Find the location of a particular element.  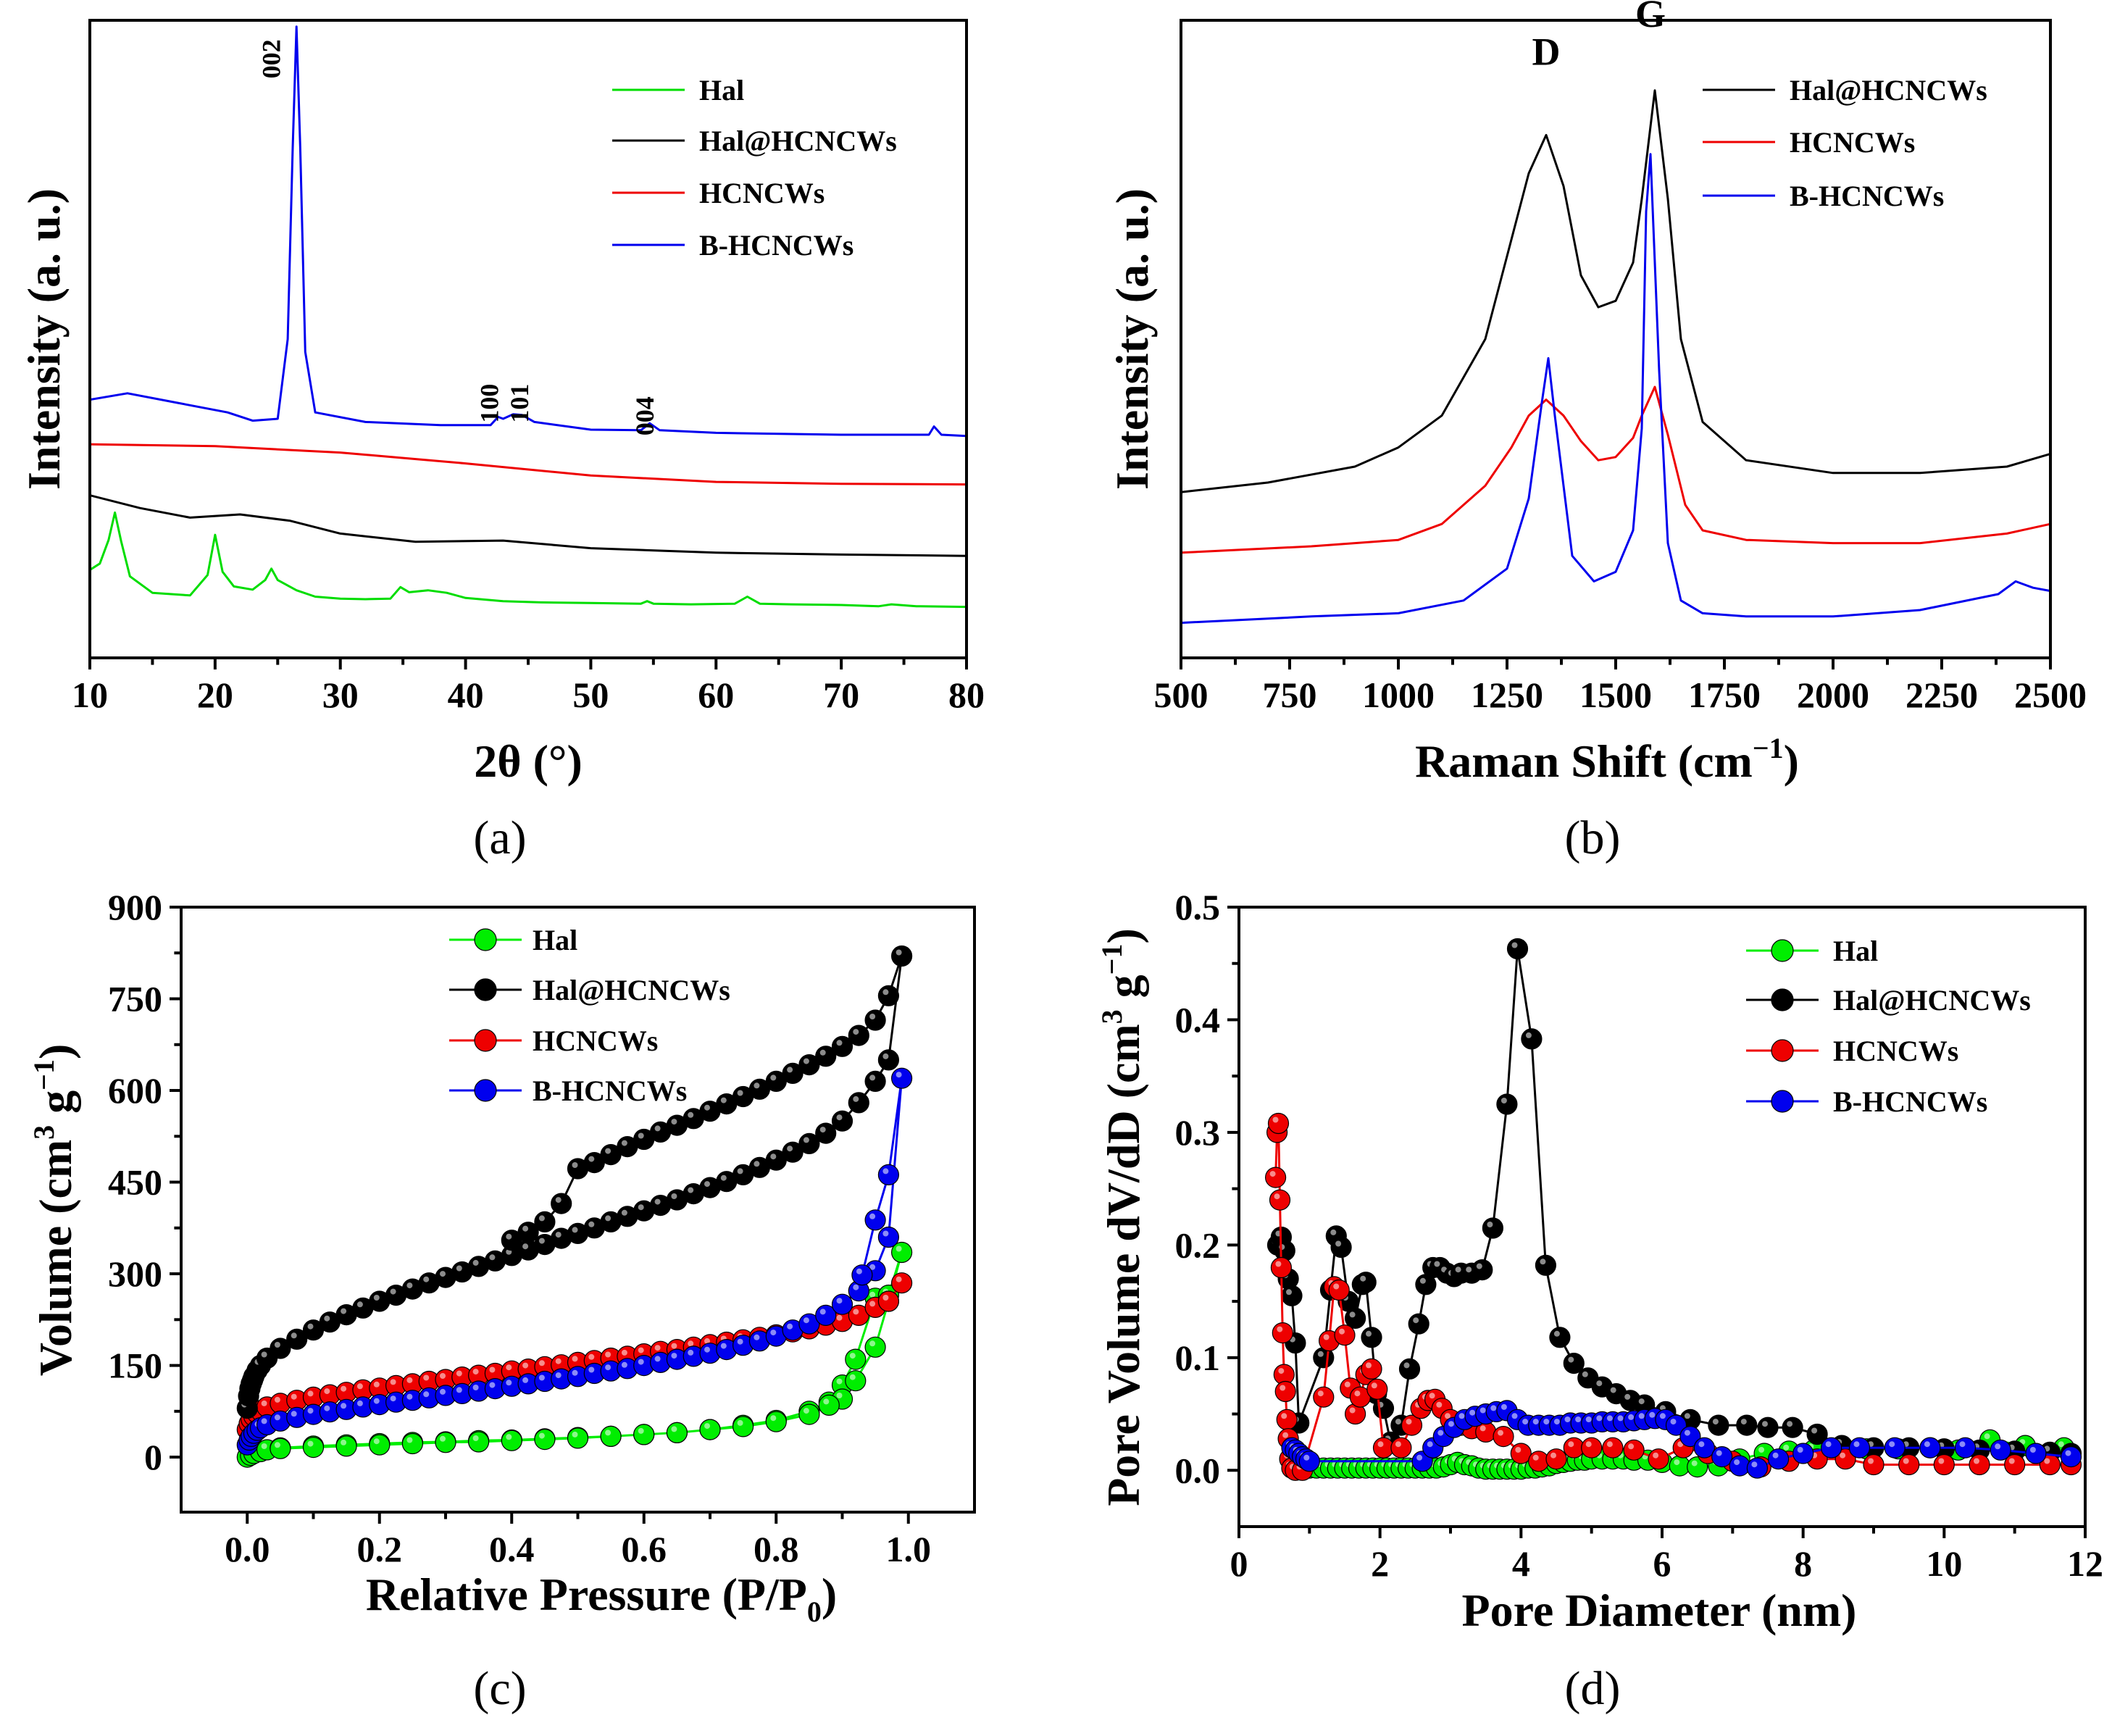

panel-c-legend-marker-hcncws is located at coordinates (485, 1040).